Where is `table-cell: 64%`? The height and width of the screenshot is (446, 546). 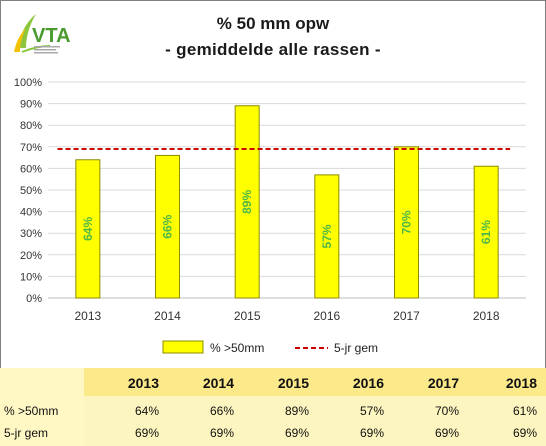 table-cell: 64% is located at coordinates (146, 411).